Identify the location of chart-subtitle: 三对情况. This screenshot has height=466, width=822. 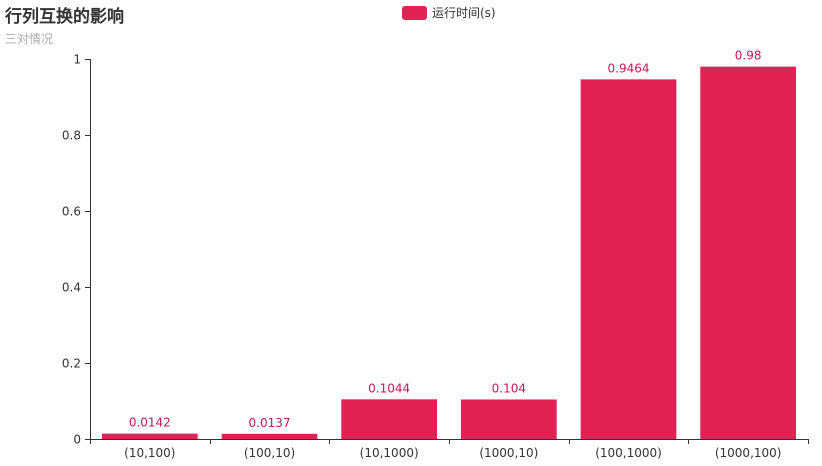
(29, 39).